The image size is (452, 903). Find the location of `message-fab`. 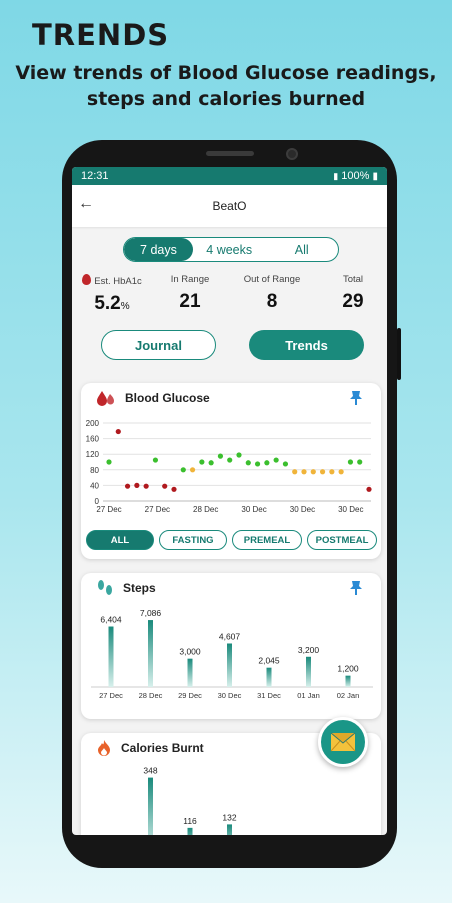

message-fab is located at coordinates (343, 742).